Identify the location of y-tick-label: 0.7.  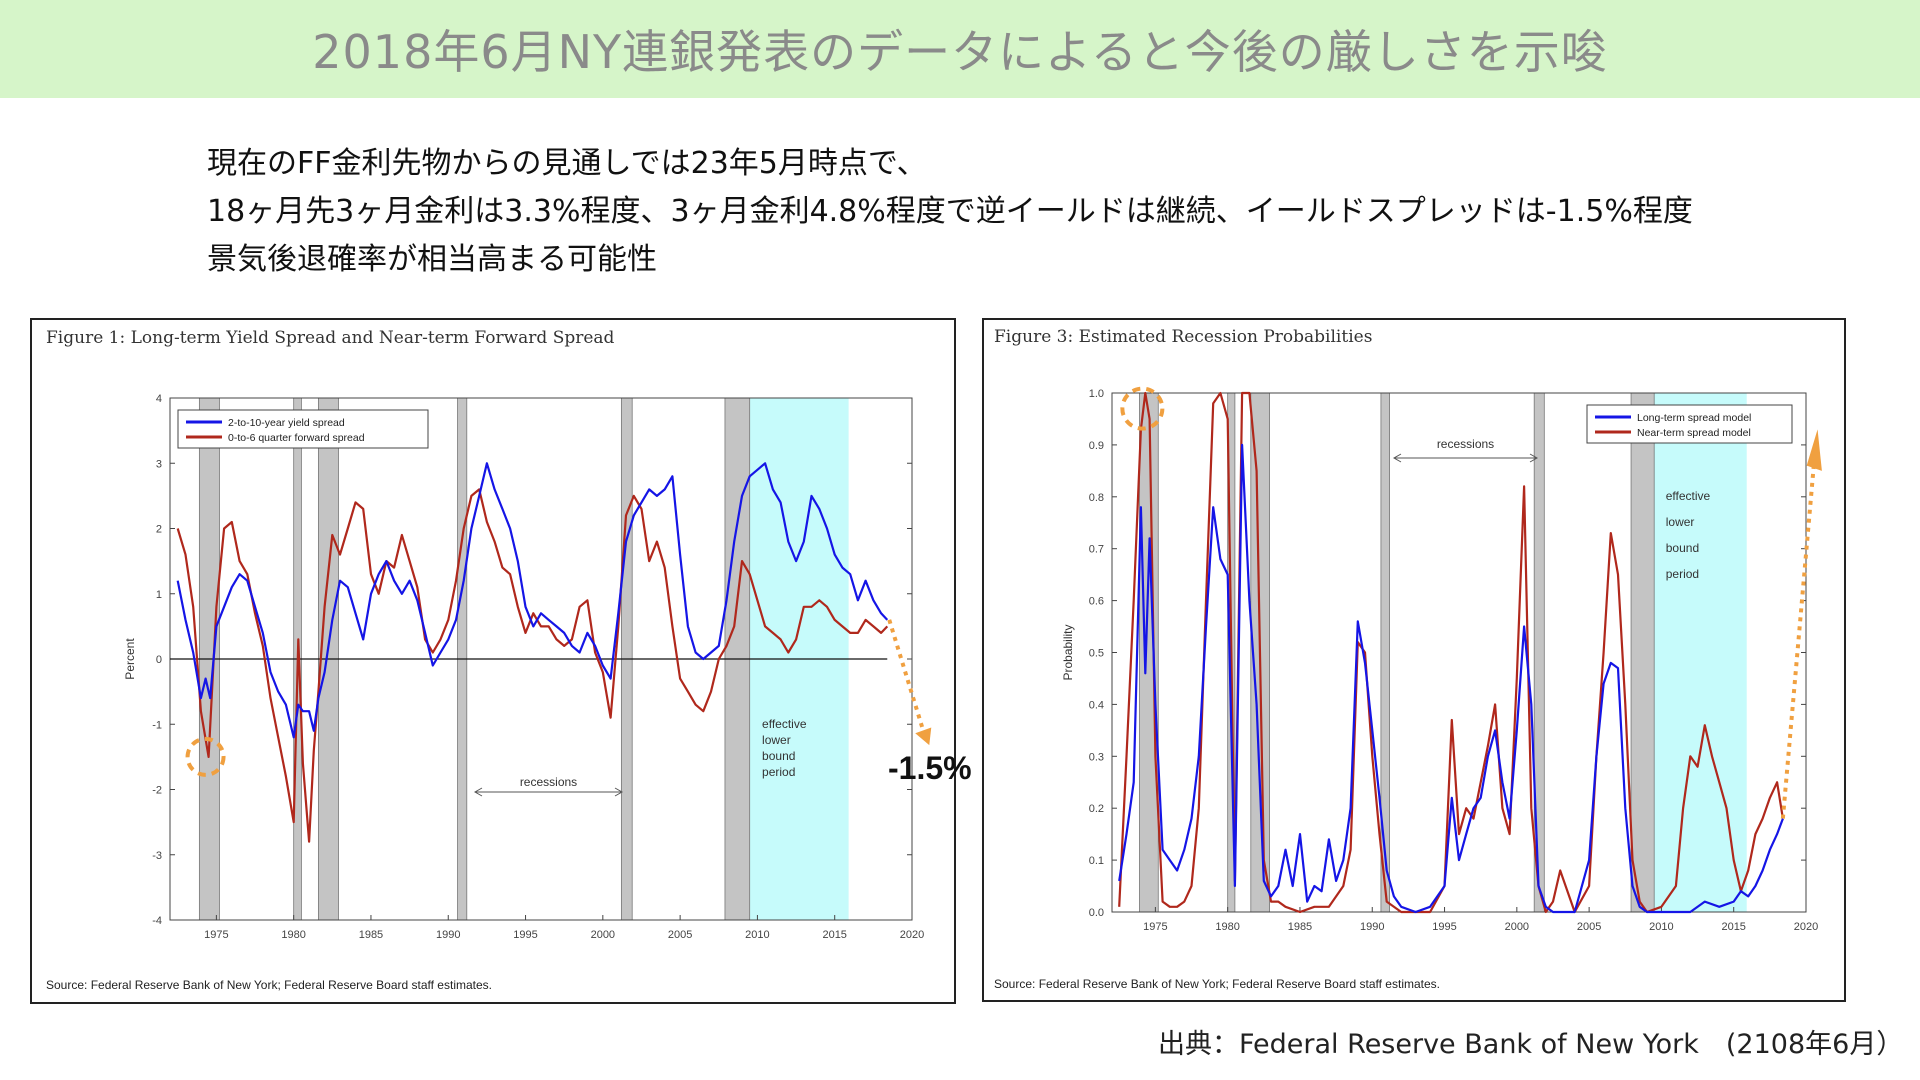
(1096, 550).